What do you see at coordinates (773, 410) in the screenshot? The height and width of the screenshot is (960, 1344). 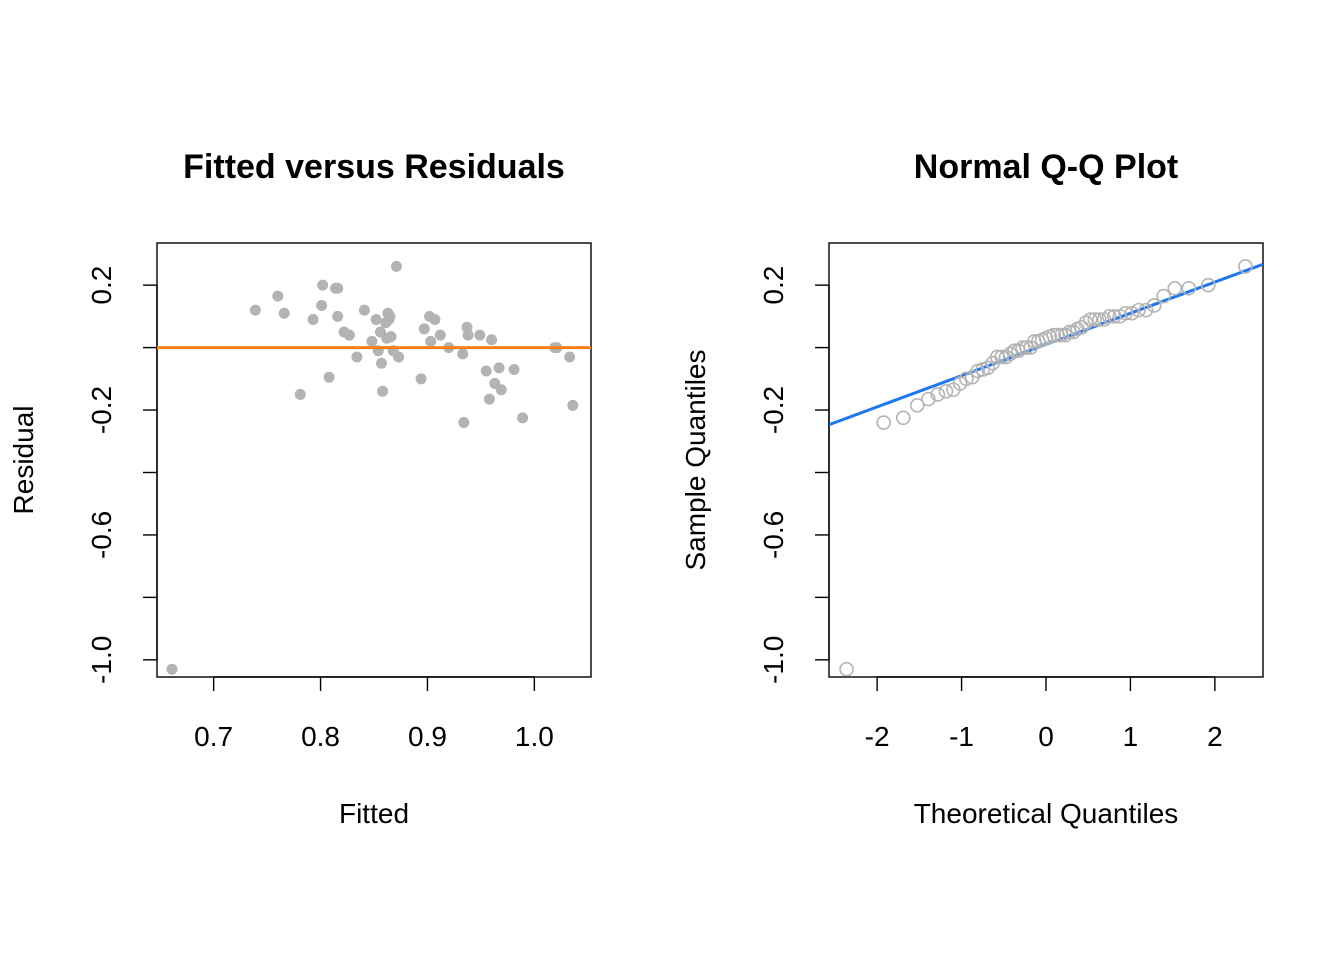 I see `qq-plot-y-tick-label: -0.2` at bounding box center [773, 410].